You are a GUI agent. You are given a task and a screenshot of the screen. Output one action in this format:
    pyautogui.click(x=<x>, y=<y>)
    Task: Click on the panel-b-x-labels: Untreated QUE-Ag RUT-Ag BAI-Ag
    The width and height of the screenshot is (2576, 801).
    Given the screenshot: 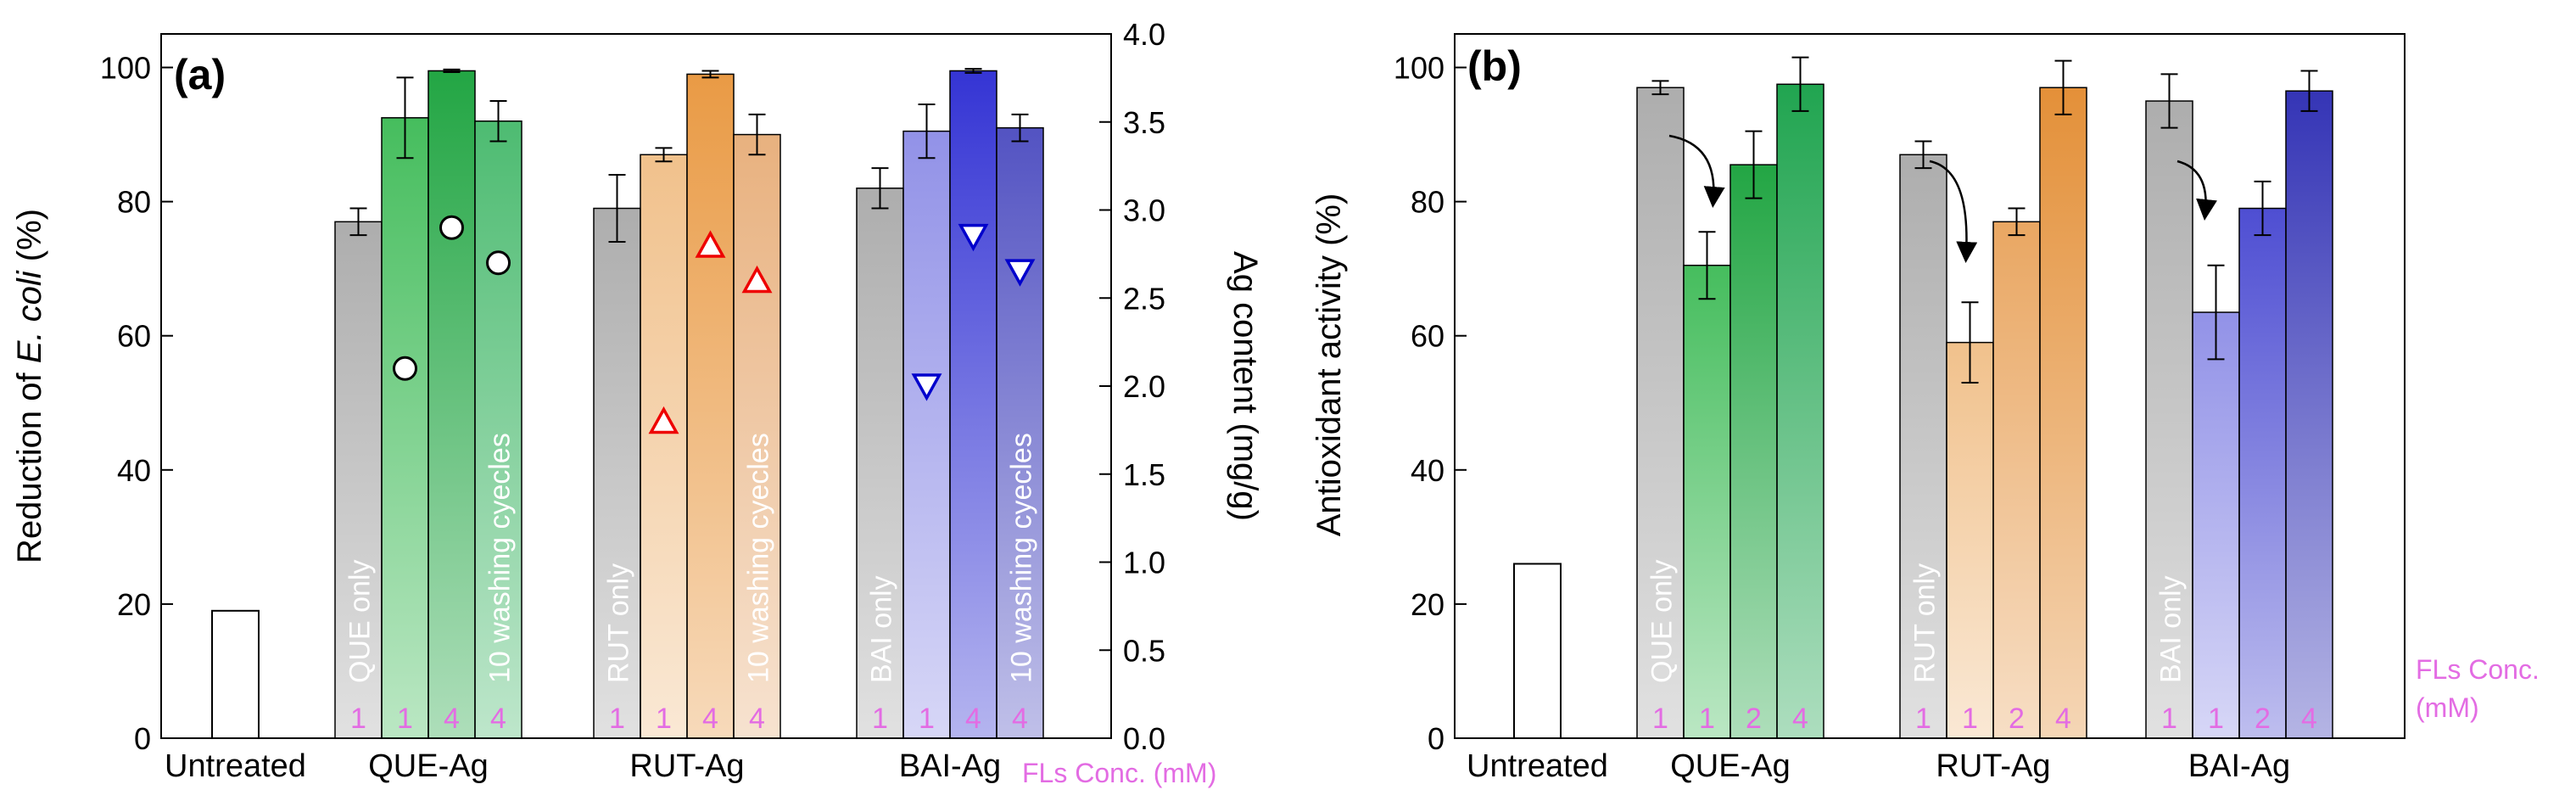 What is the action you would take?
    pyautogui.click(x=1878, y=766)
    